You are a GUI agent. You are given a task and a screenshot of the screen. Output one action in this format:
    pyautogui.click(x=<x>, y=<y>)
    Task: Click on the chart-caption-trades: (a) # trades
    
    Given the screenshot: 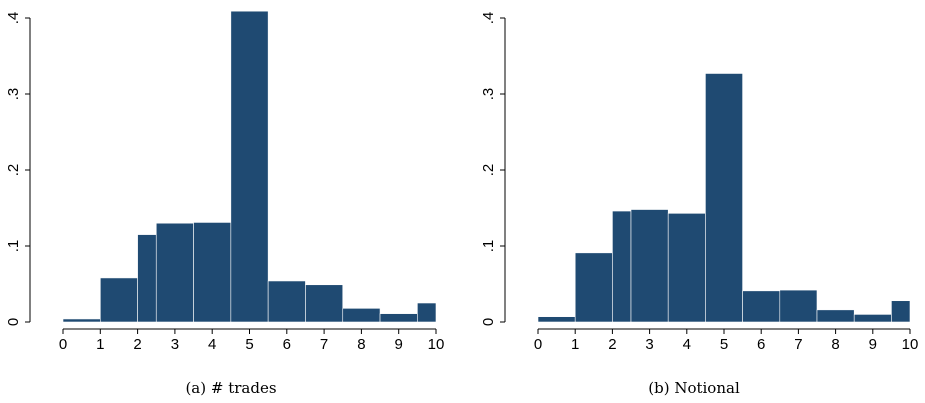 What is the action you would take?
    pyautogui.click(x=231, y=388)
    